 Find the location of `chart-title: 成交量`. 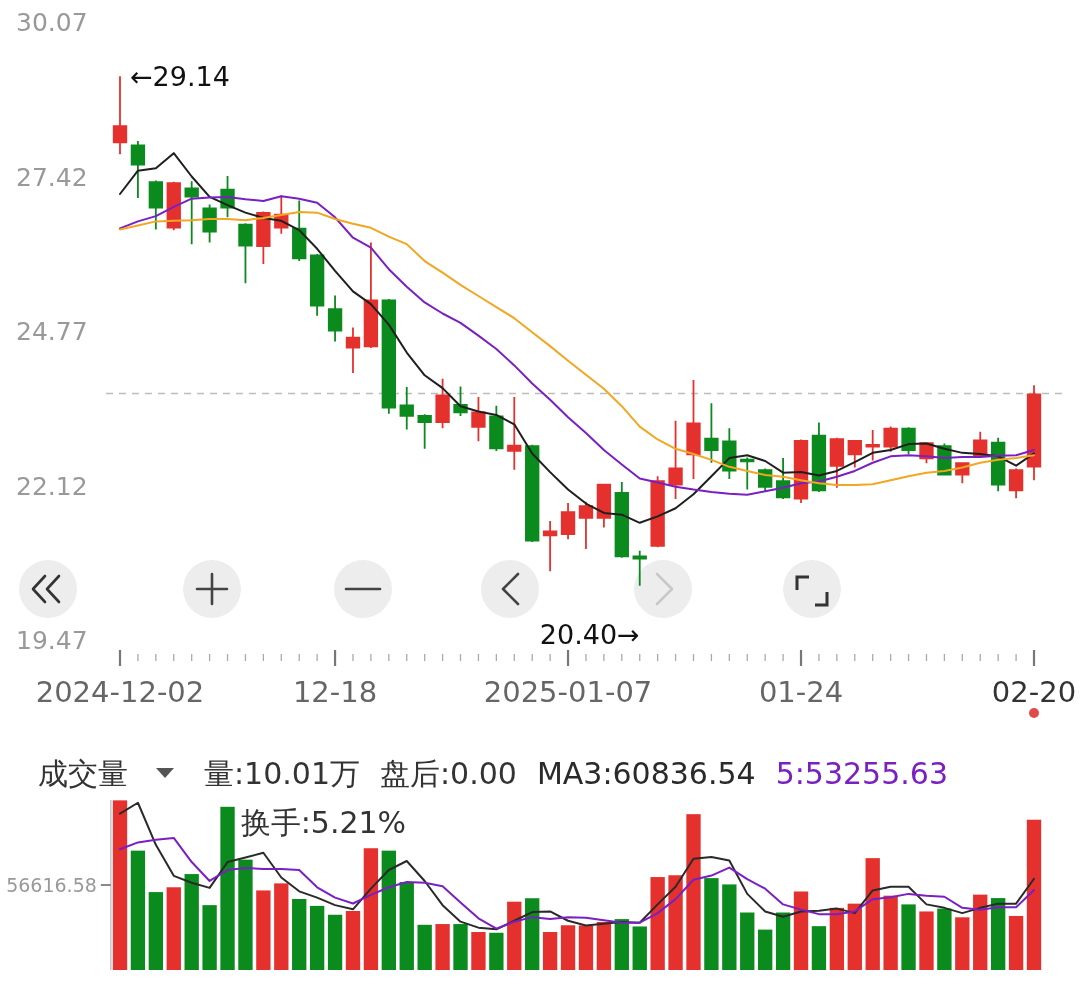

chart-title: 成交量 is located at coordinates (83, 773).